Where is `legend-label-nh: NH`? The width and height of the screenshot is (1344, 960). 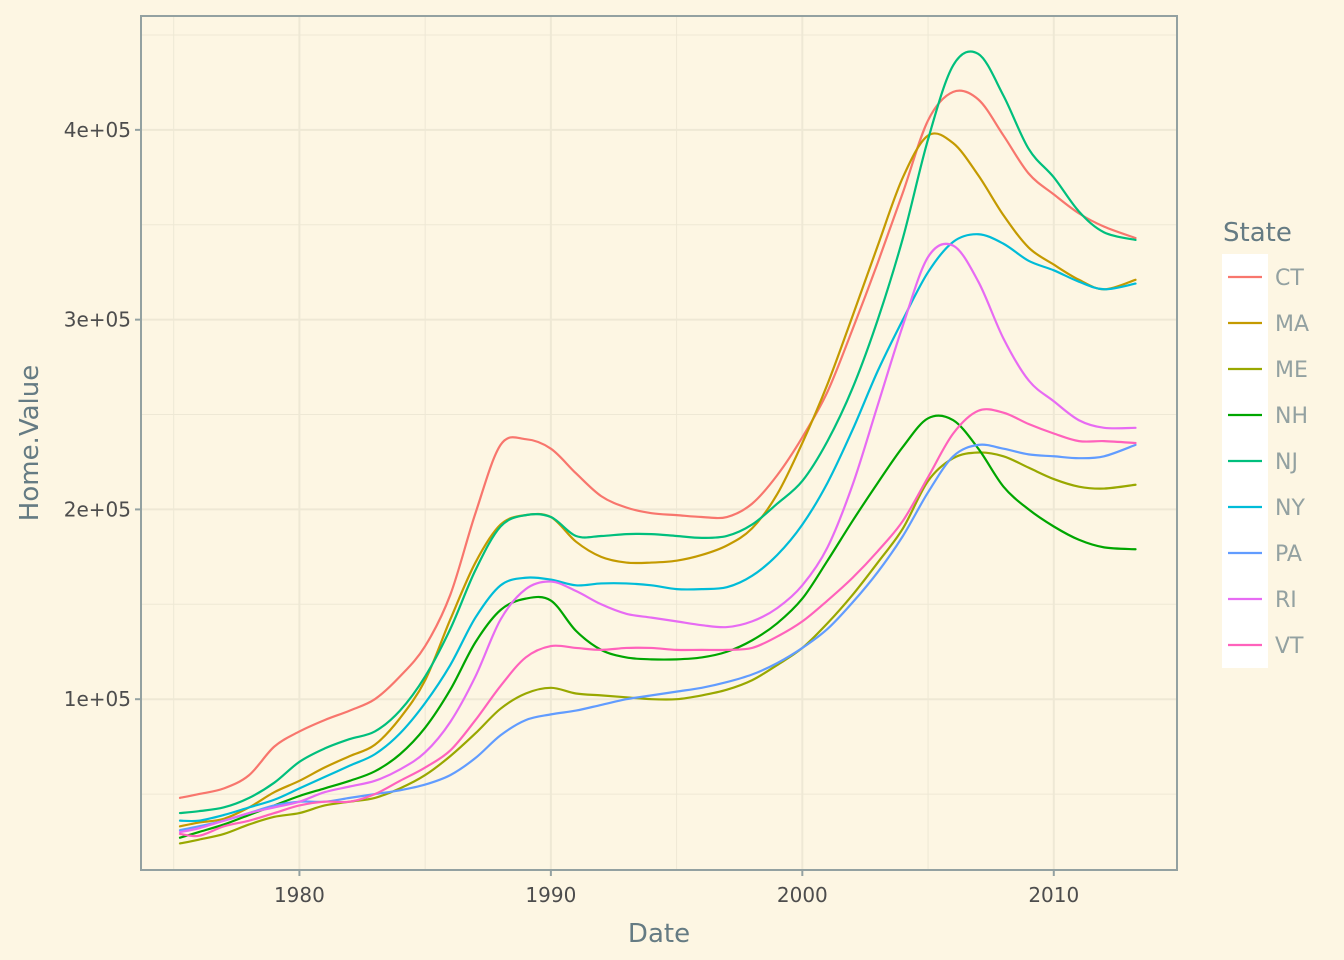 legend-label-nh: NH is located at coordinates (1291, 416).